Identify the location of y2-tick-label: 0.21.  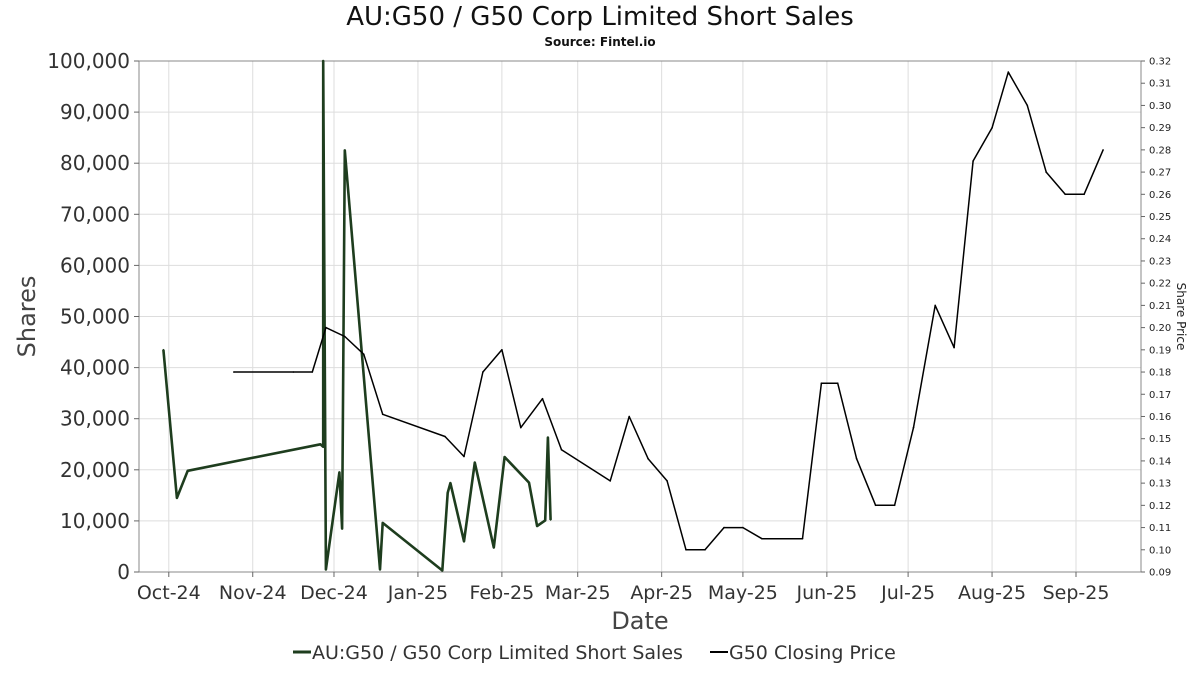
(1160, 306).